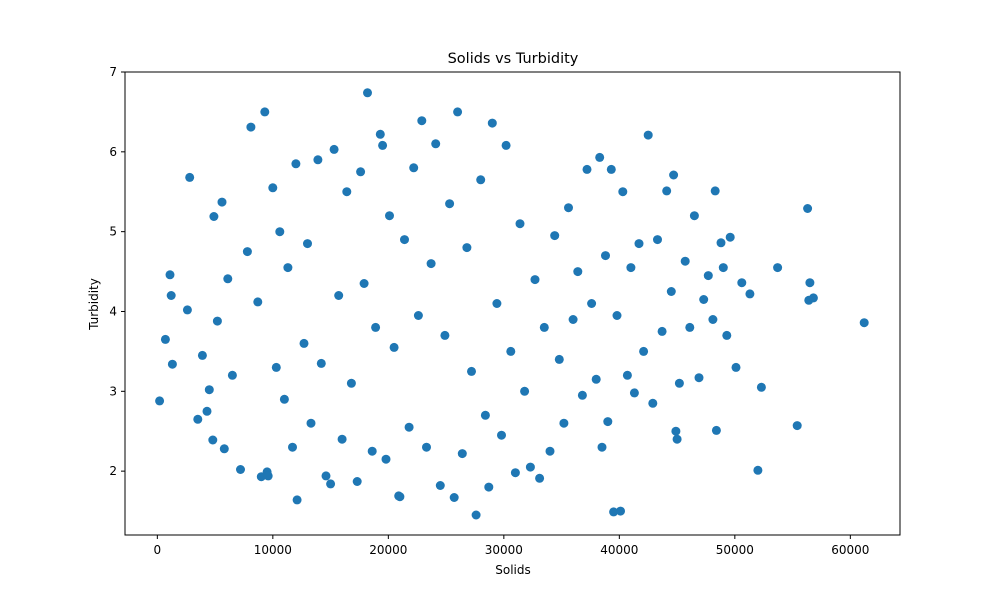  Describe the element at coordinates (113, 391) in the screenshot. I see `y-tick-label: 3` at that location.